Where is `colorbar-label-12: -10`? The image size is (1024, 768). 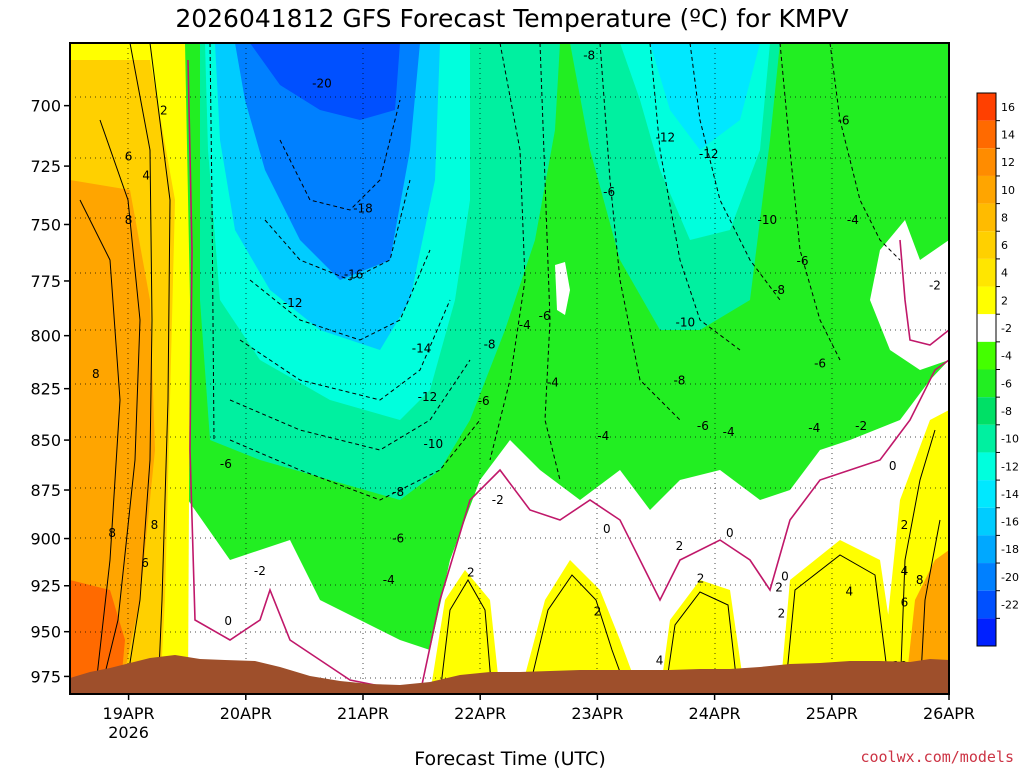 colorbar-label-12: -10 is located at coordinates (1010, 439).